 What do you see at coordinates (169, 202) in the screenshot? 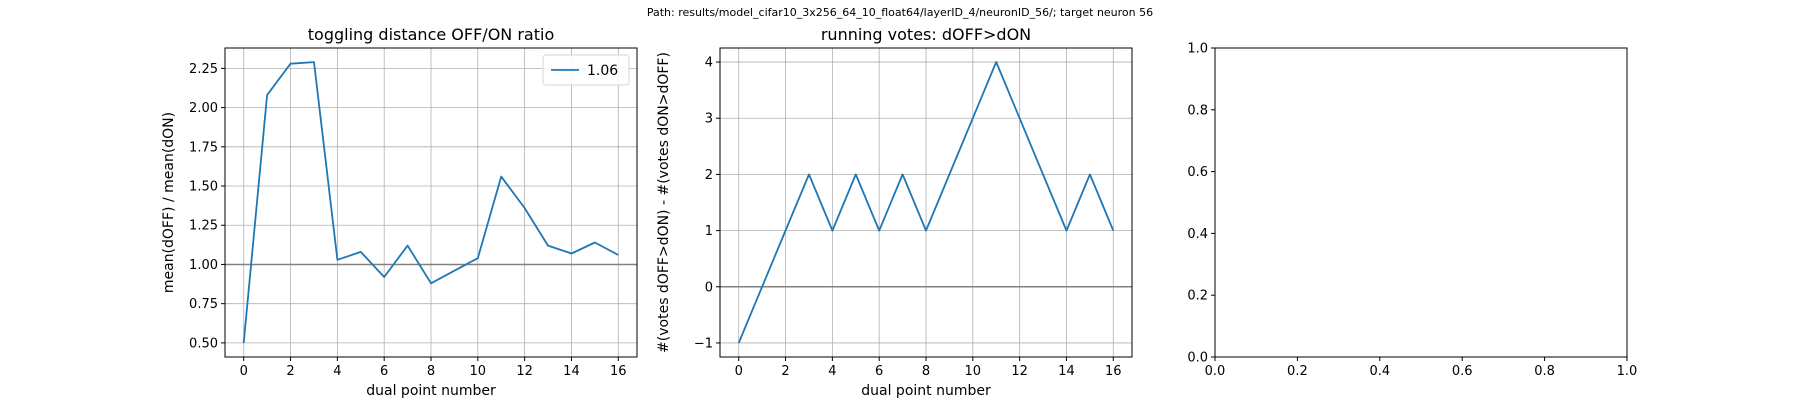
I see `y-axis-label: mean(dOFF) / mean(dON)` at bounding box center [169, 202].